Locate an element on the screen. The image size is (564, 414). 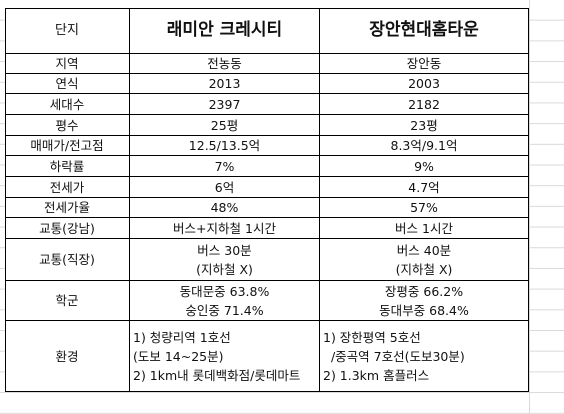
table-cell: 2182 is located at coordinates (424, 104).